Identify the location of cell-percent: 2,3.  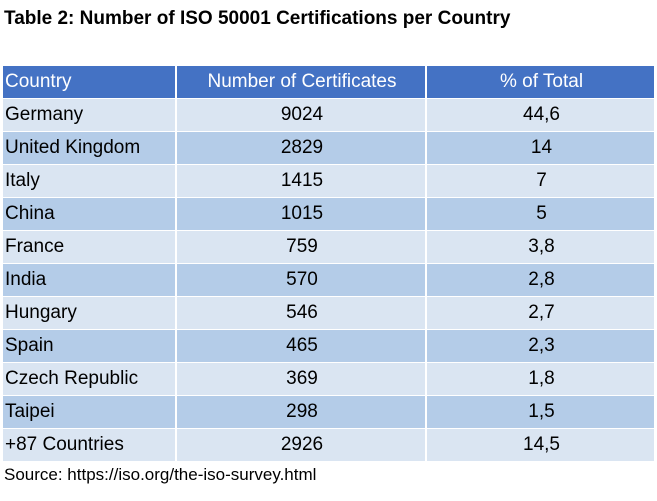
(540, 346).